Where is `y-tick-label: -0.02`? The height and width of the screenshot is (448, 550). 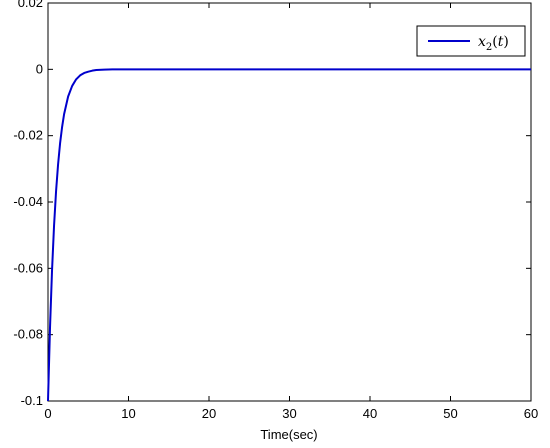
y-tick-label: -0.02 is located at coordinates (28, 135).